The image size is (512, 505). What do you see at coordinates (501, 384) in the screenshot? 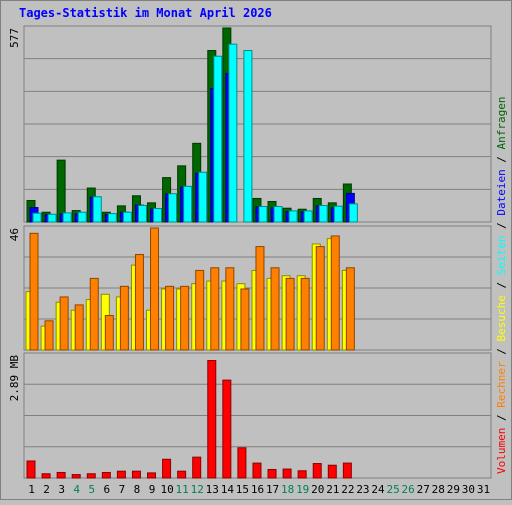
I see `legend-entry: Rechner` at bounding box center [501, 384].